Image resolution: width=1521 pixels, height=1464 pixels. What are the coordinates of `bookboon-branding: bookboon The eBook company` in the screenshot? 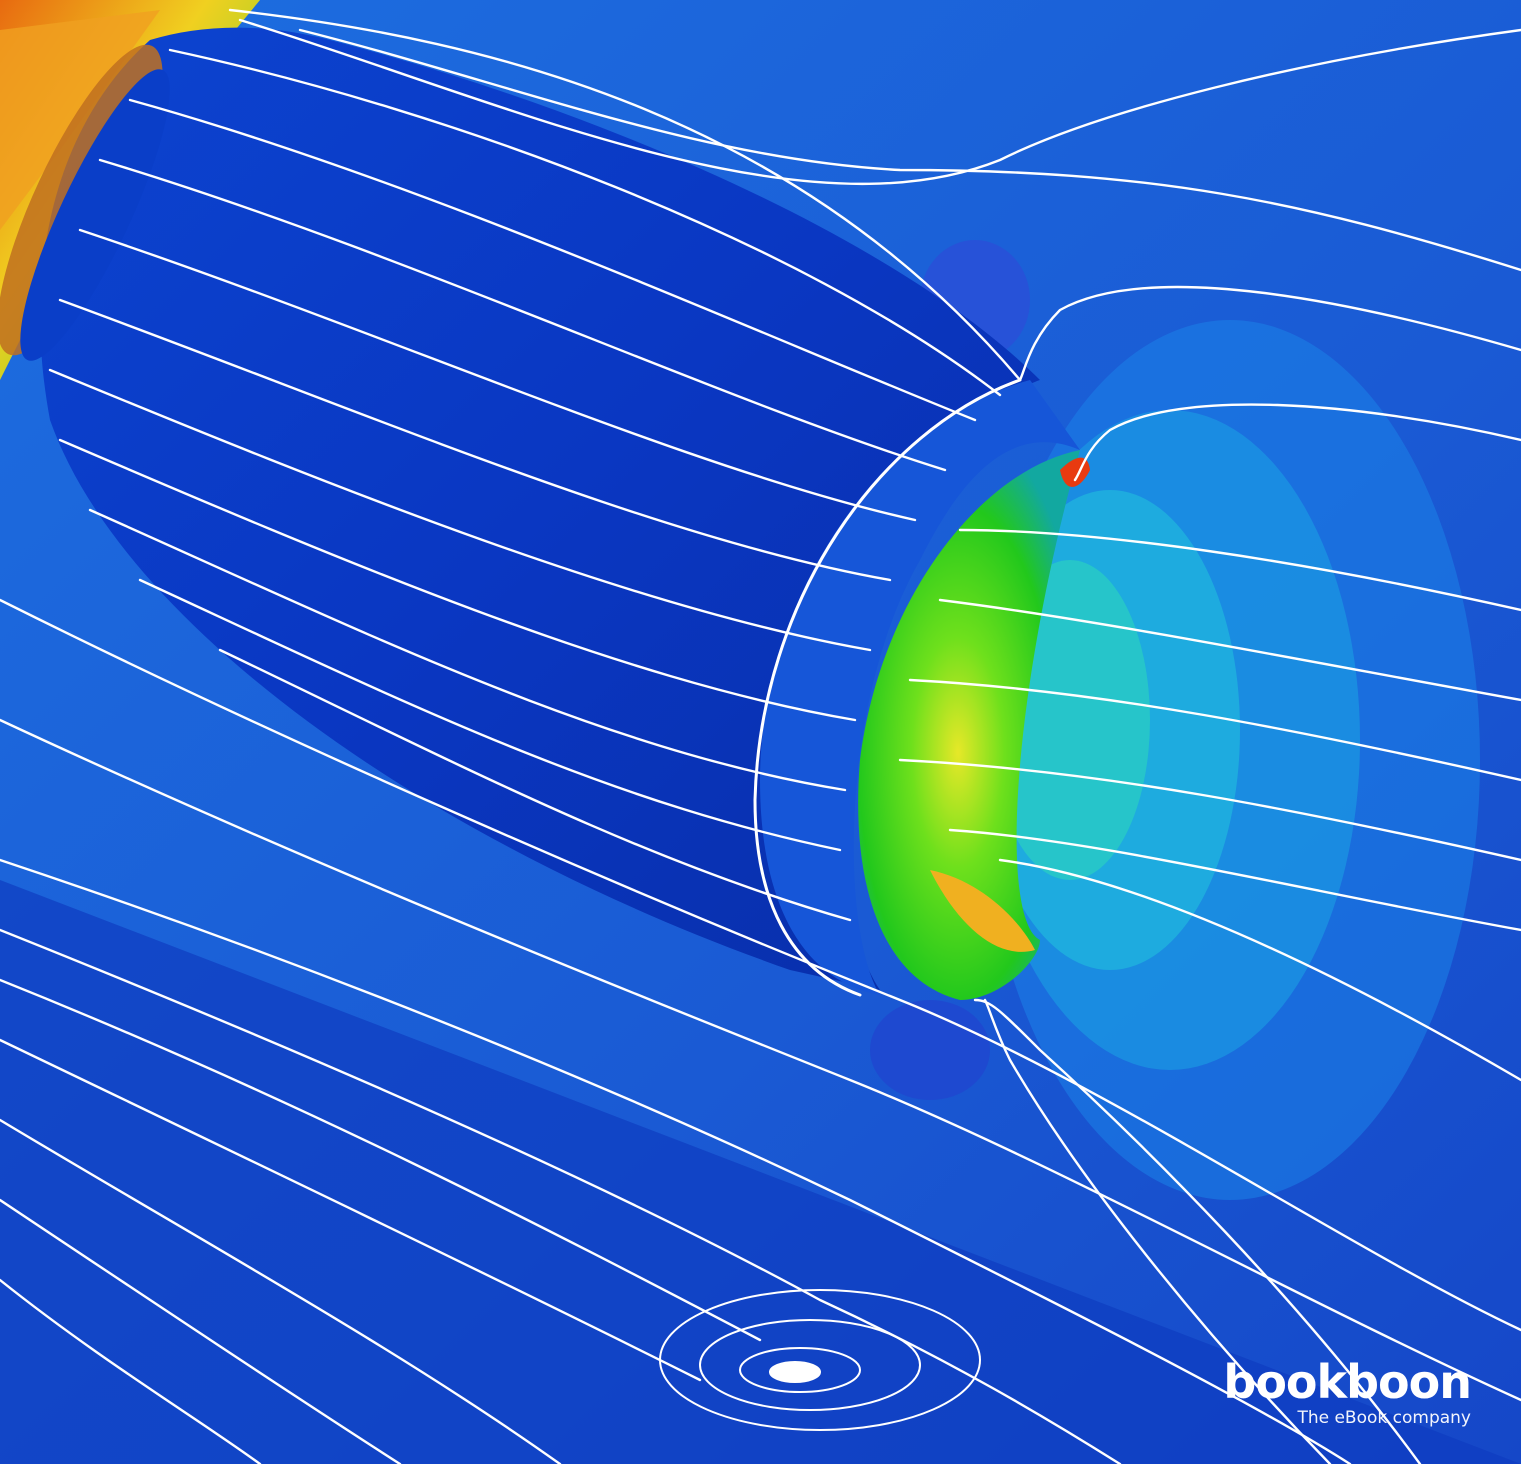 It's located at (1347, 1391).